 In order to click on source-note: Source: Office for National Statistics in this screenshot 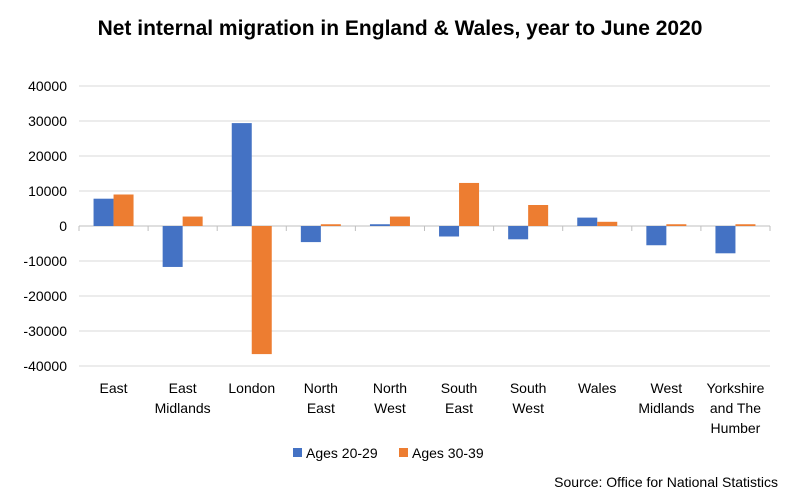, I will do `click(666, 482)`.